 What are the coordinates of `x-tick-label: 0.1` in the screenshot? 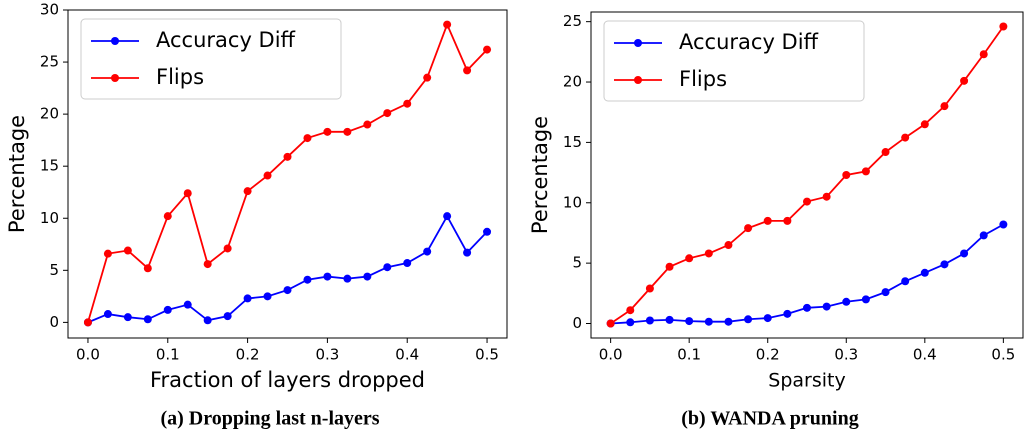 It's located at (689, 355).